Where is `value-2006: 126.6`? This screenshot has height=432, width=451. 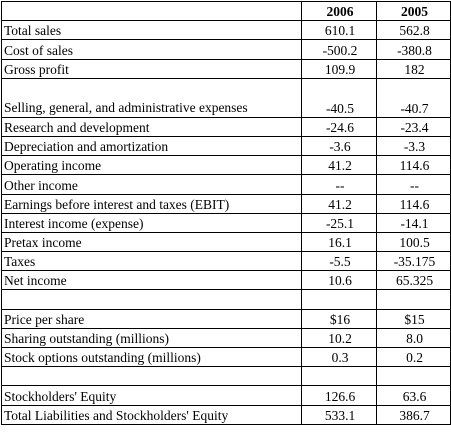
value-2006: 126.6 is located at coordinates (339, 395).